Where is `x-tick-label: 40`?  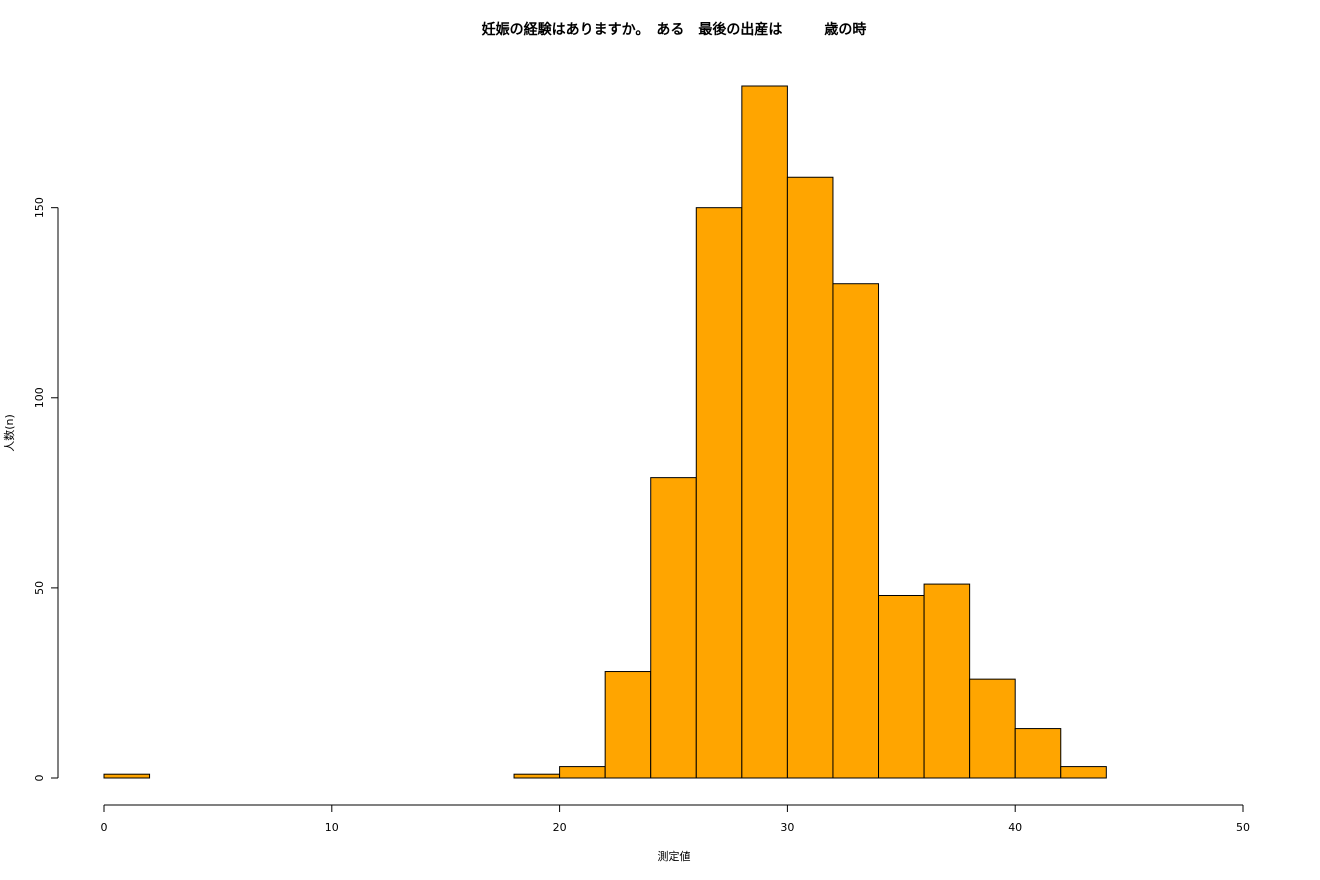
x-tick-label: 40 is located at coordinates (1015, 827).